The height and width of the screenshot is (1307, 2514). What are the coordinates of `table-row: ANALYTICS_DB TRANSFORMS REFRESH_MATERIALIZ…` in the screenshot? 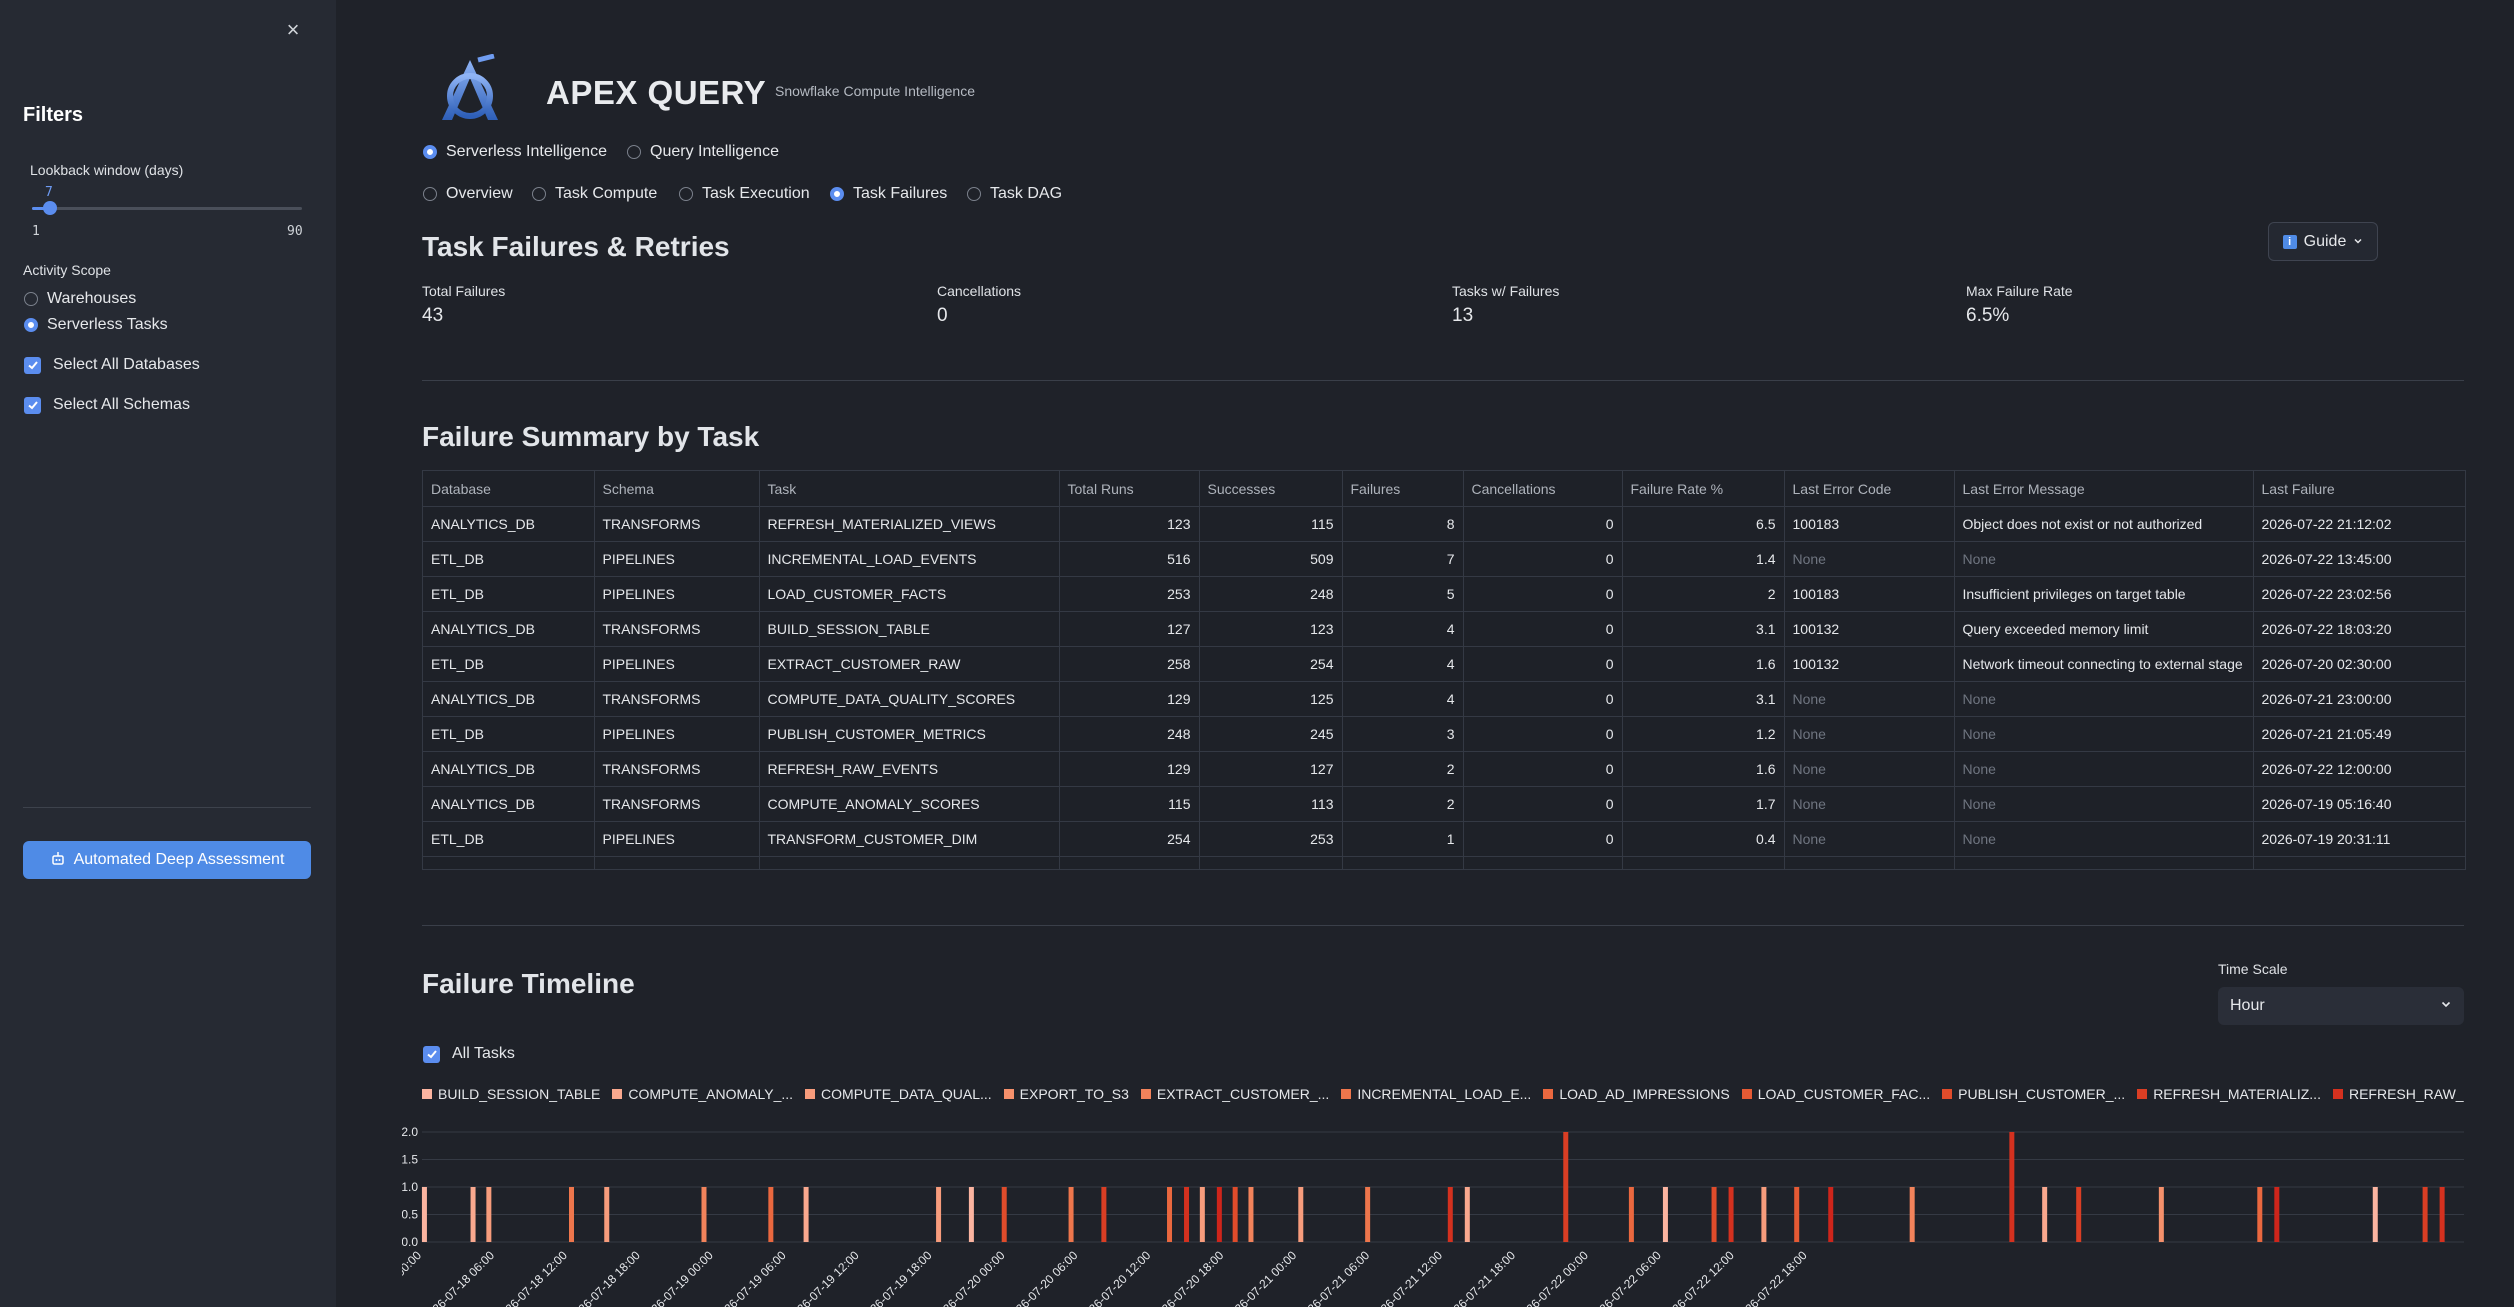 It's located at (1444, 524).